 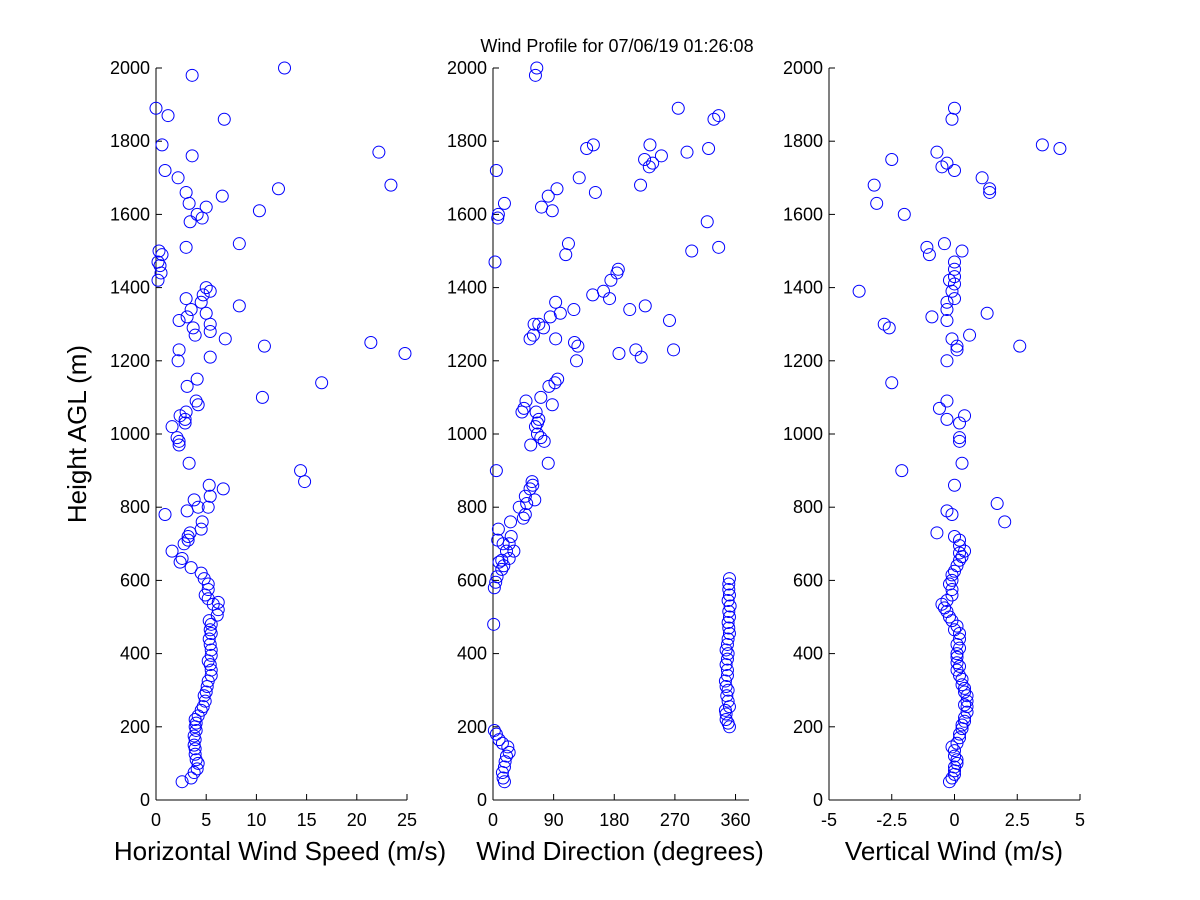 I want to click on x-tick-label: 20, so click(x=357, y=820).